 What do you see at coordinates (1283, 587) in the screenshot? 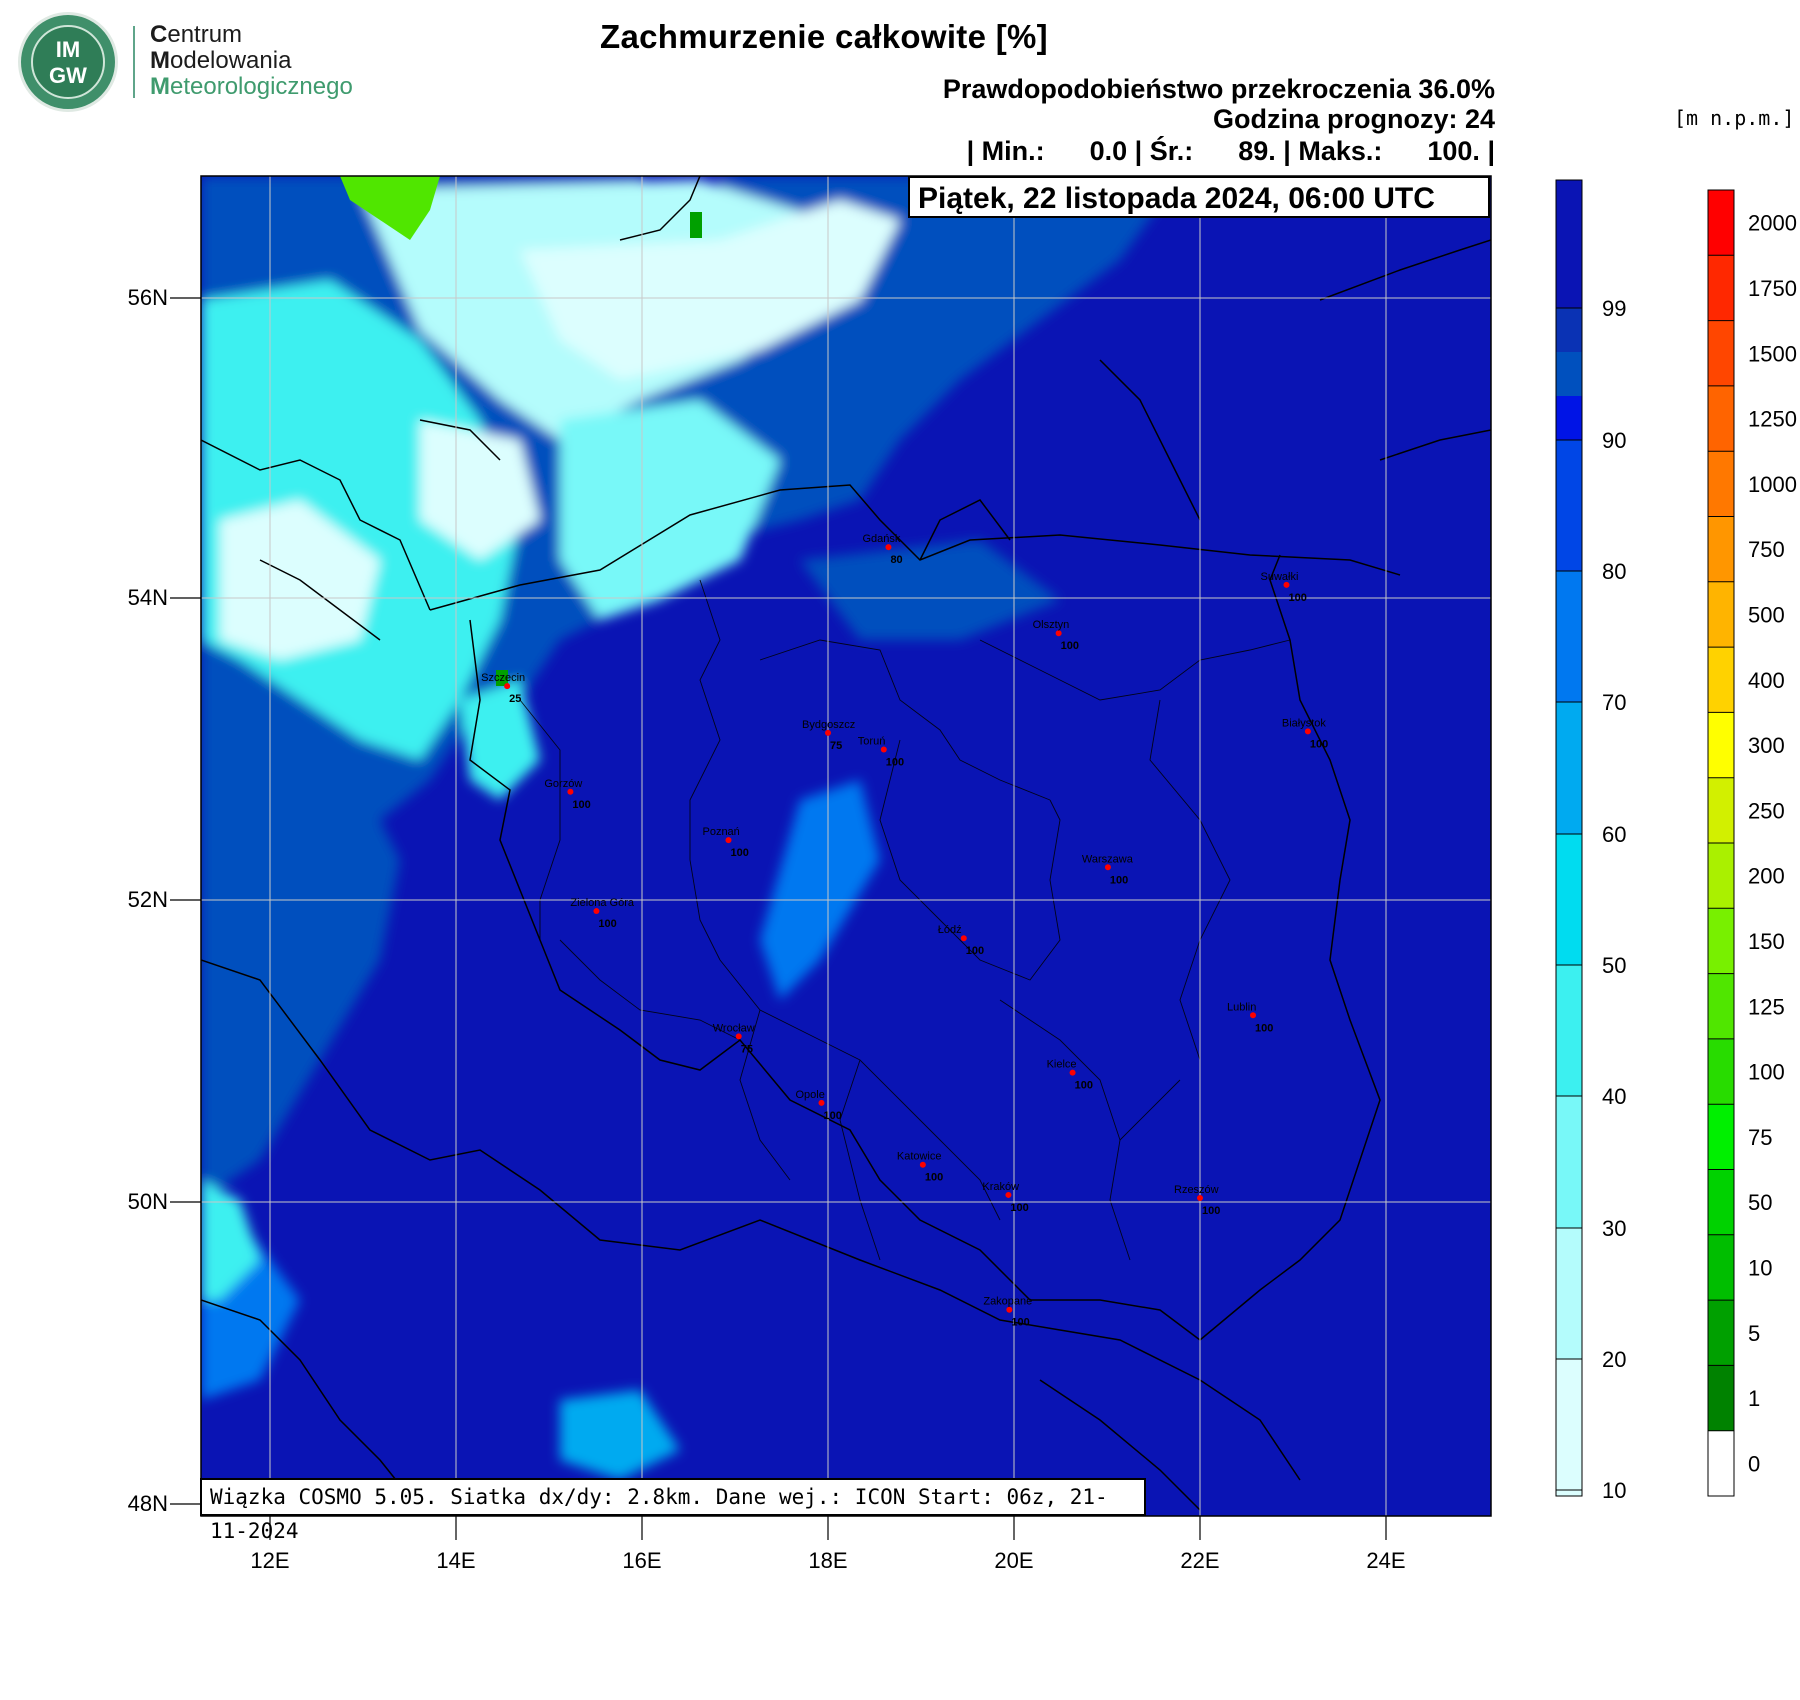
I see `city-marker: Suwałki 100` at bounding box center [1283, 587].